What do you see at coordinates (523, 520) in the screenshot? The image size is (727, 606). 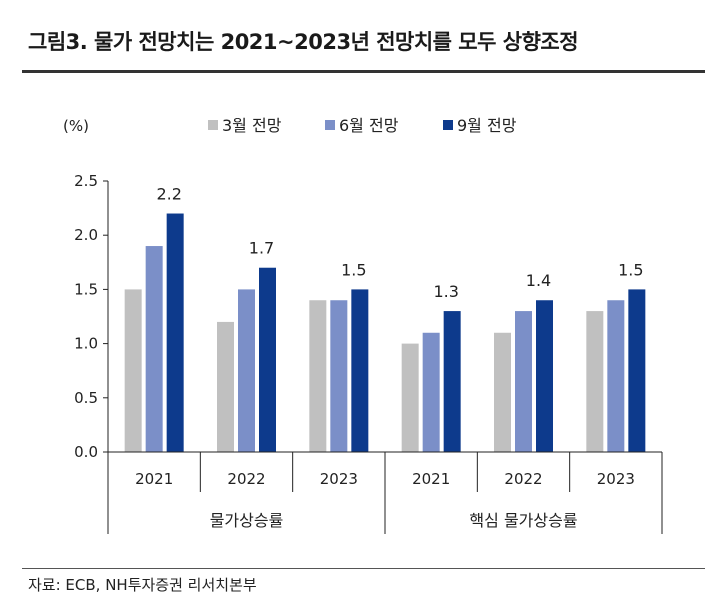 I see `x-group-label: 핵심 물가상승률` at bounding box center [523, 520].